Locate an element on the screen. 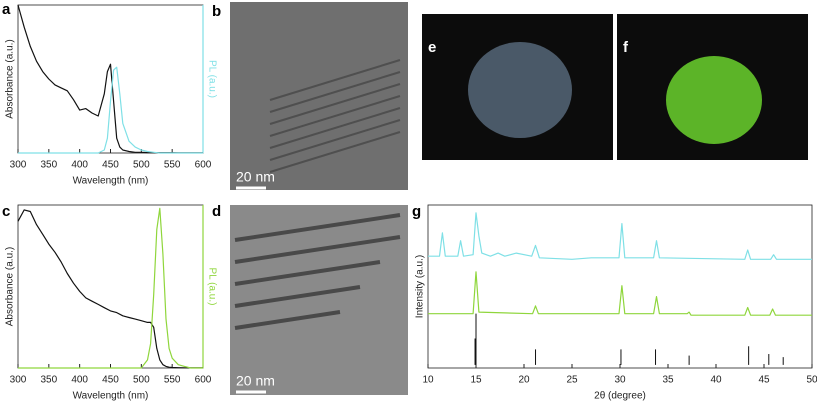 Image resolution: width=817 pixels, height=401 pixels. x-tick-label: 25 is located at coordinates (572, 380).